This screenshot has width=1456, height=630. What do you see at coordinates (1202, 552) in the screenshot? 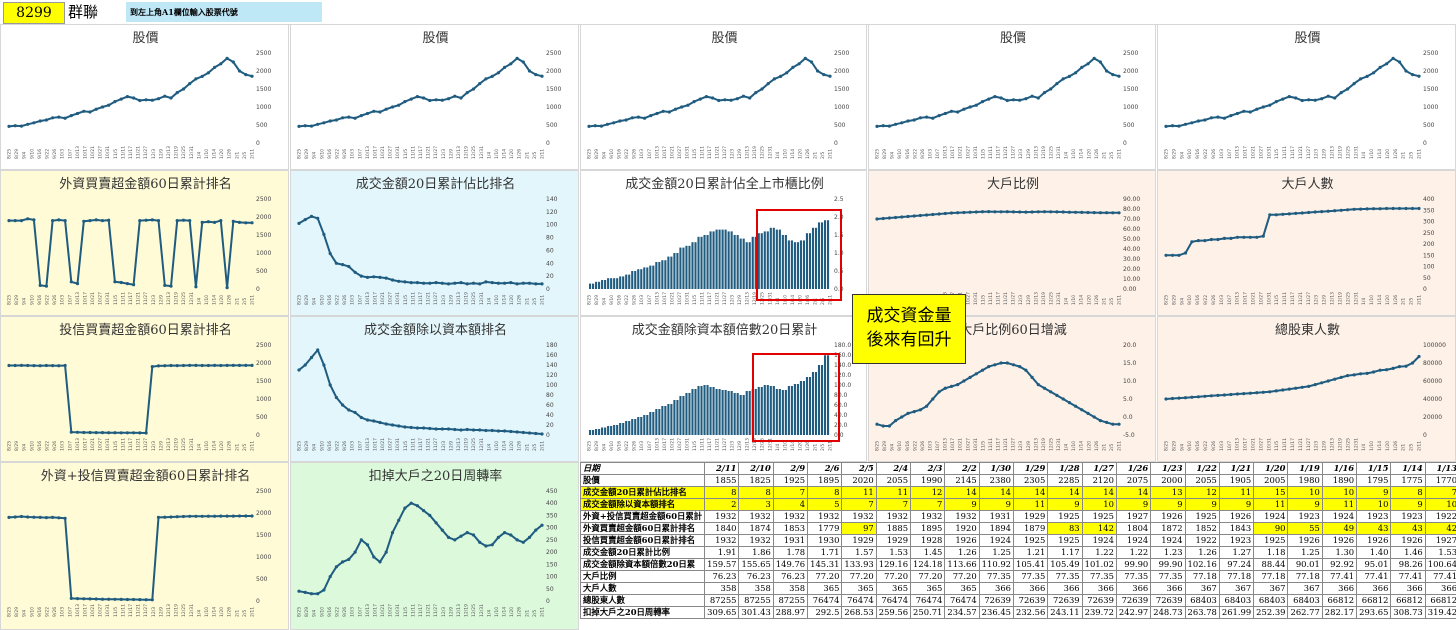
I see `table-cell: 1.26` at bounding box center [1202, 552].